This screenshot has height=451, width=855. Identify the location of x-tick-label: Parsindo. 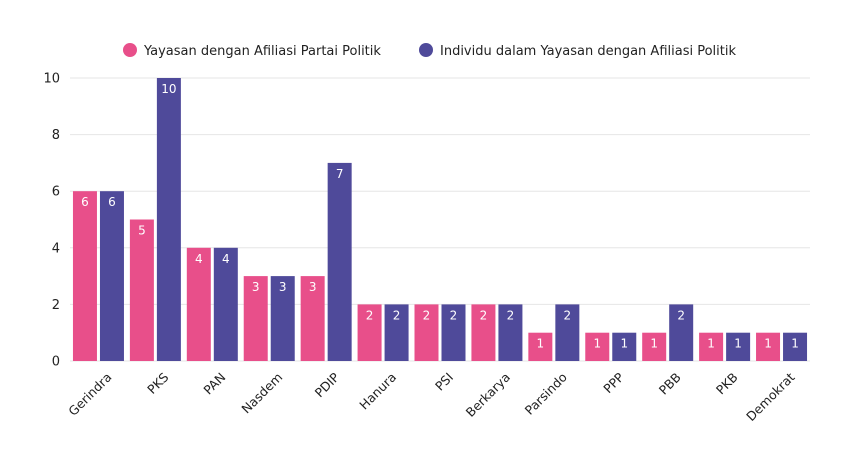
(546, 394).